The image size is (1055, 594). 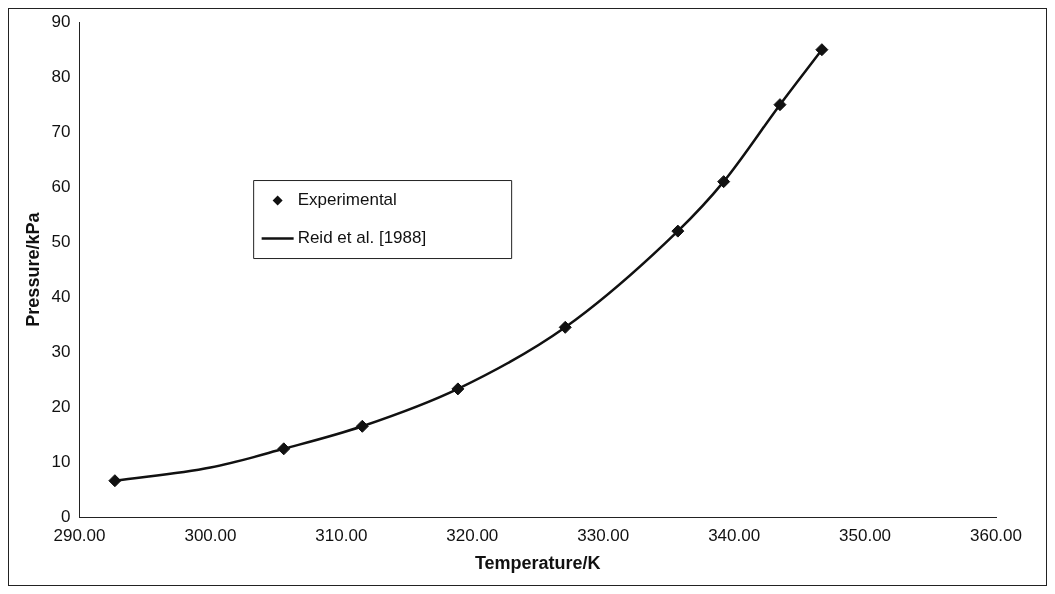 I want to click on y-tick-label: 90, so click(x=61, y=21).